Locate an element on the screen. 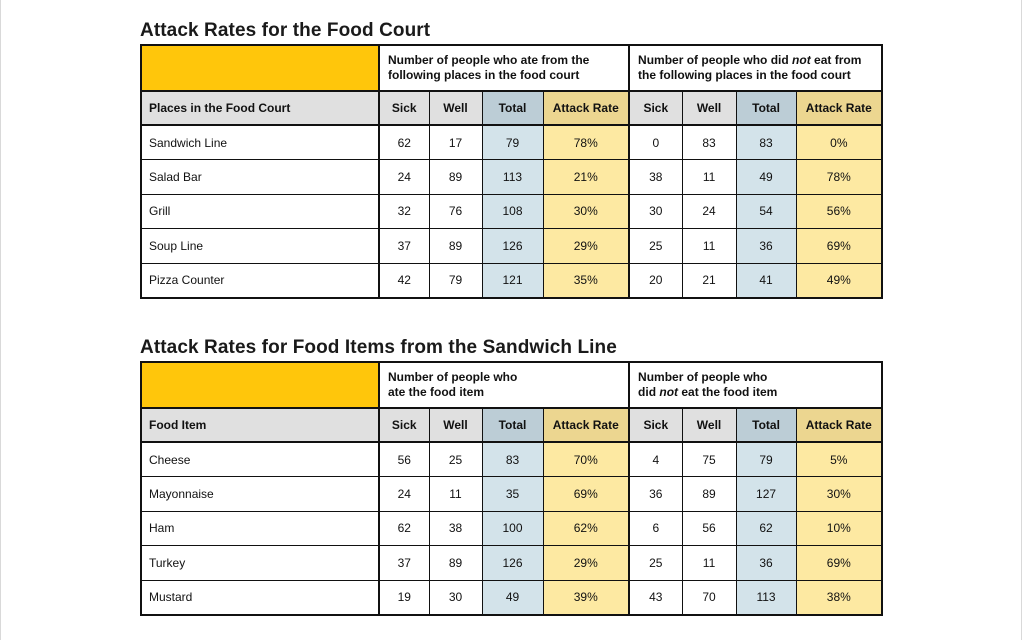  cell-attack-rate: 10% is located at coordinates (839, 528).